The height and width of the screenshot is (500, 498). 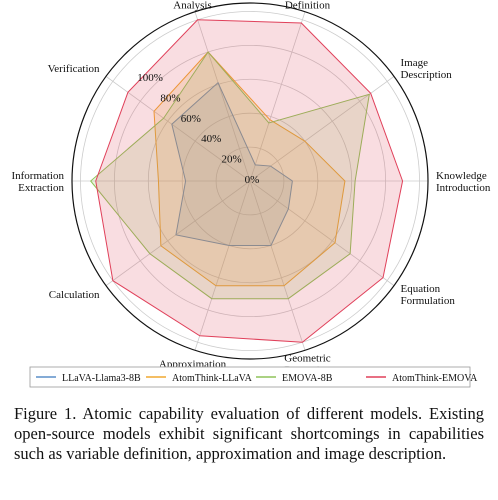 What do you see at coordinates (463, 188) in the screenshot?
I see `category-label-line: Introduction` at bounding box center [463, 188].